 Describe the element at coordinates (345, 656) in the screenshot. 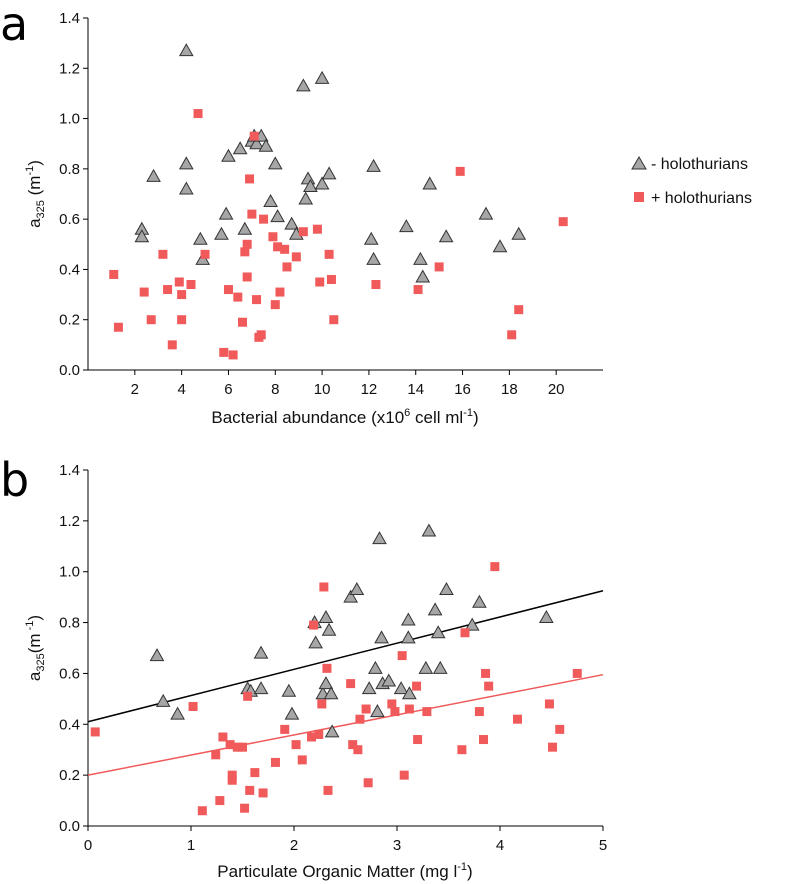

I see `minus-holothurians-fit-line` at that location.